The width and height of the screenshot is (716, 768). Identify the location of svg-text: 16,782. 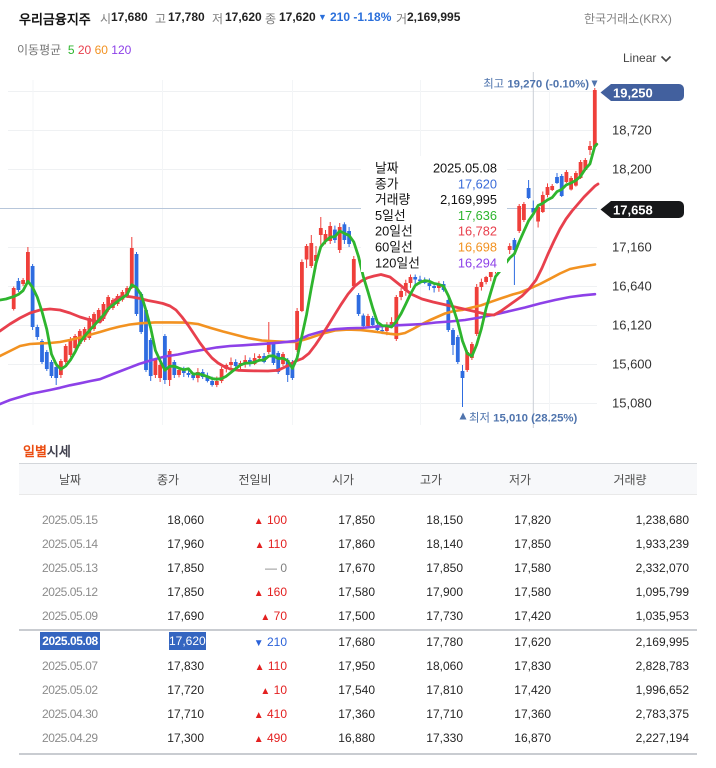
(477, 231).